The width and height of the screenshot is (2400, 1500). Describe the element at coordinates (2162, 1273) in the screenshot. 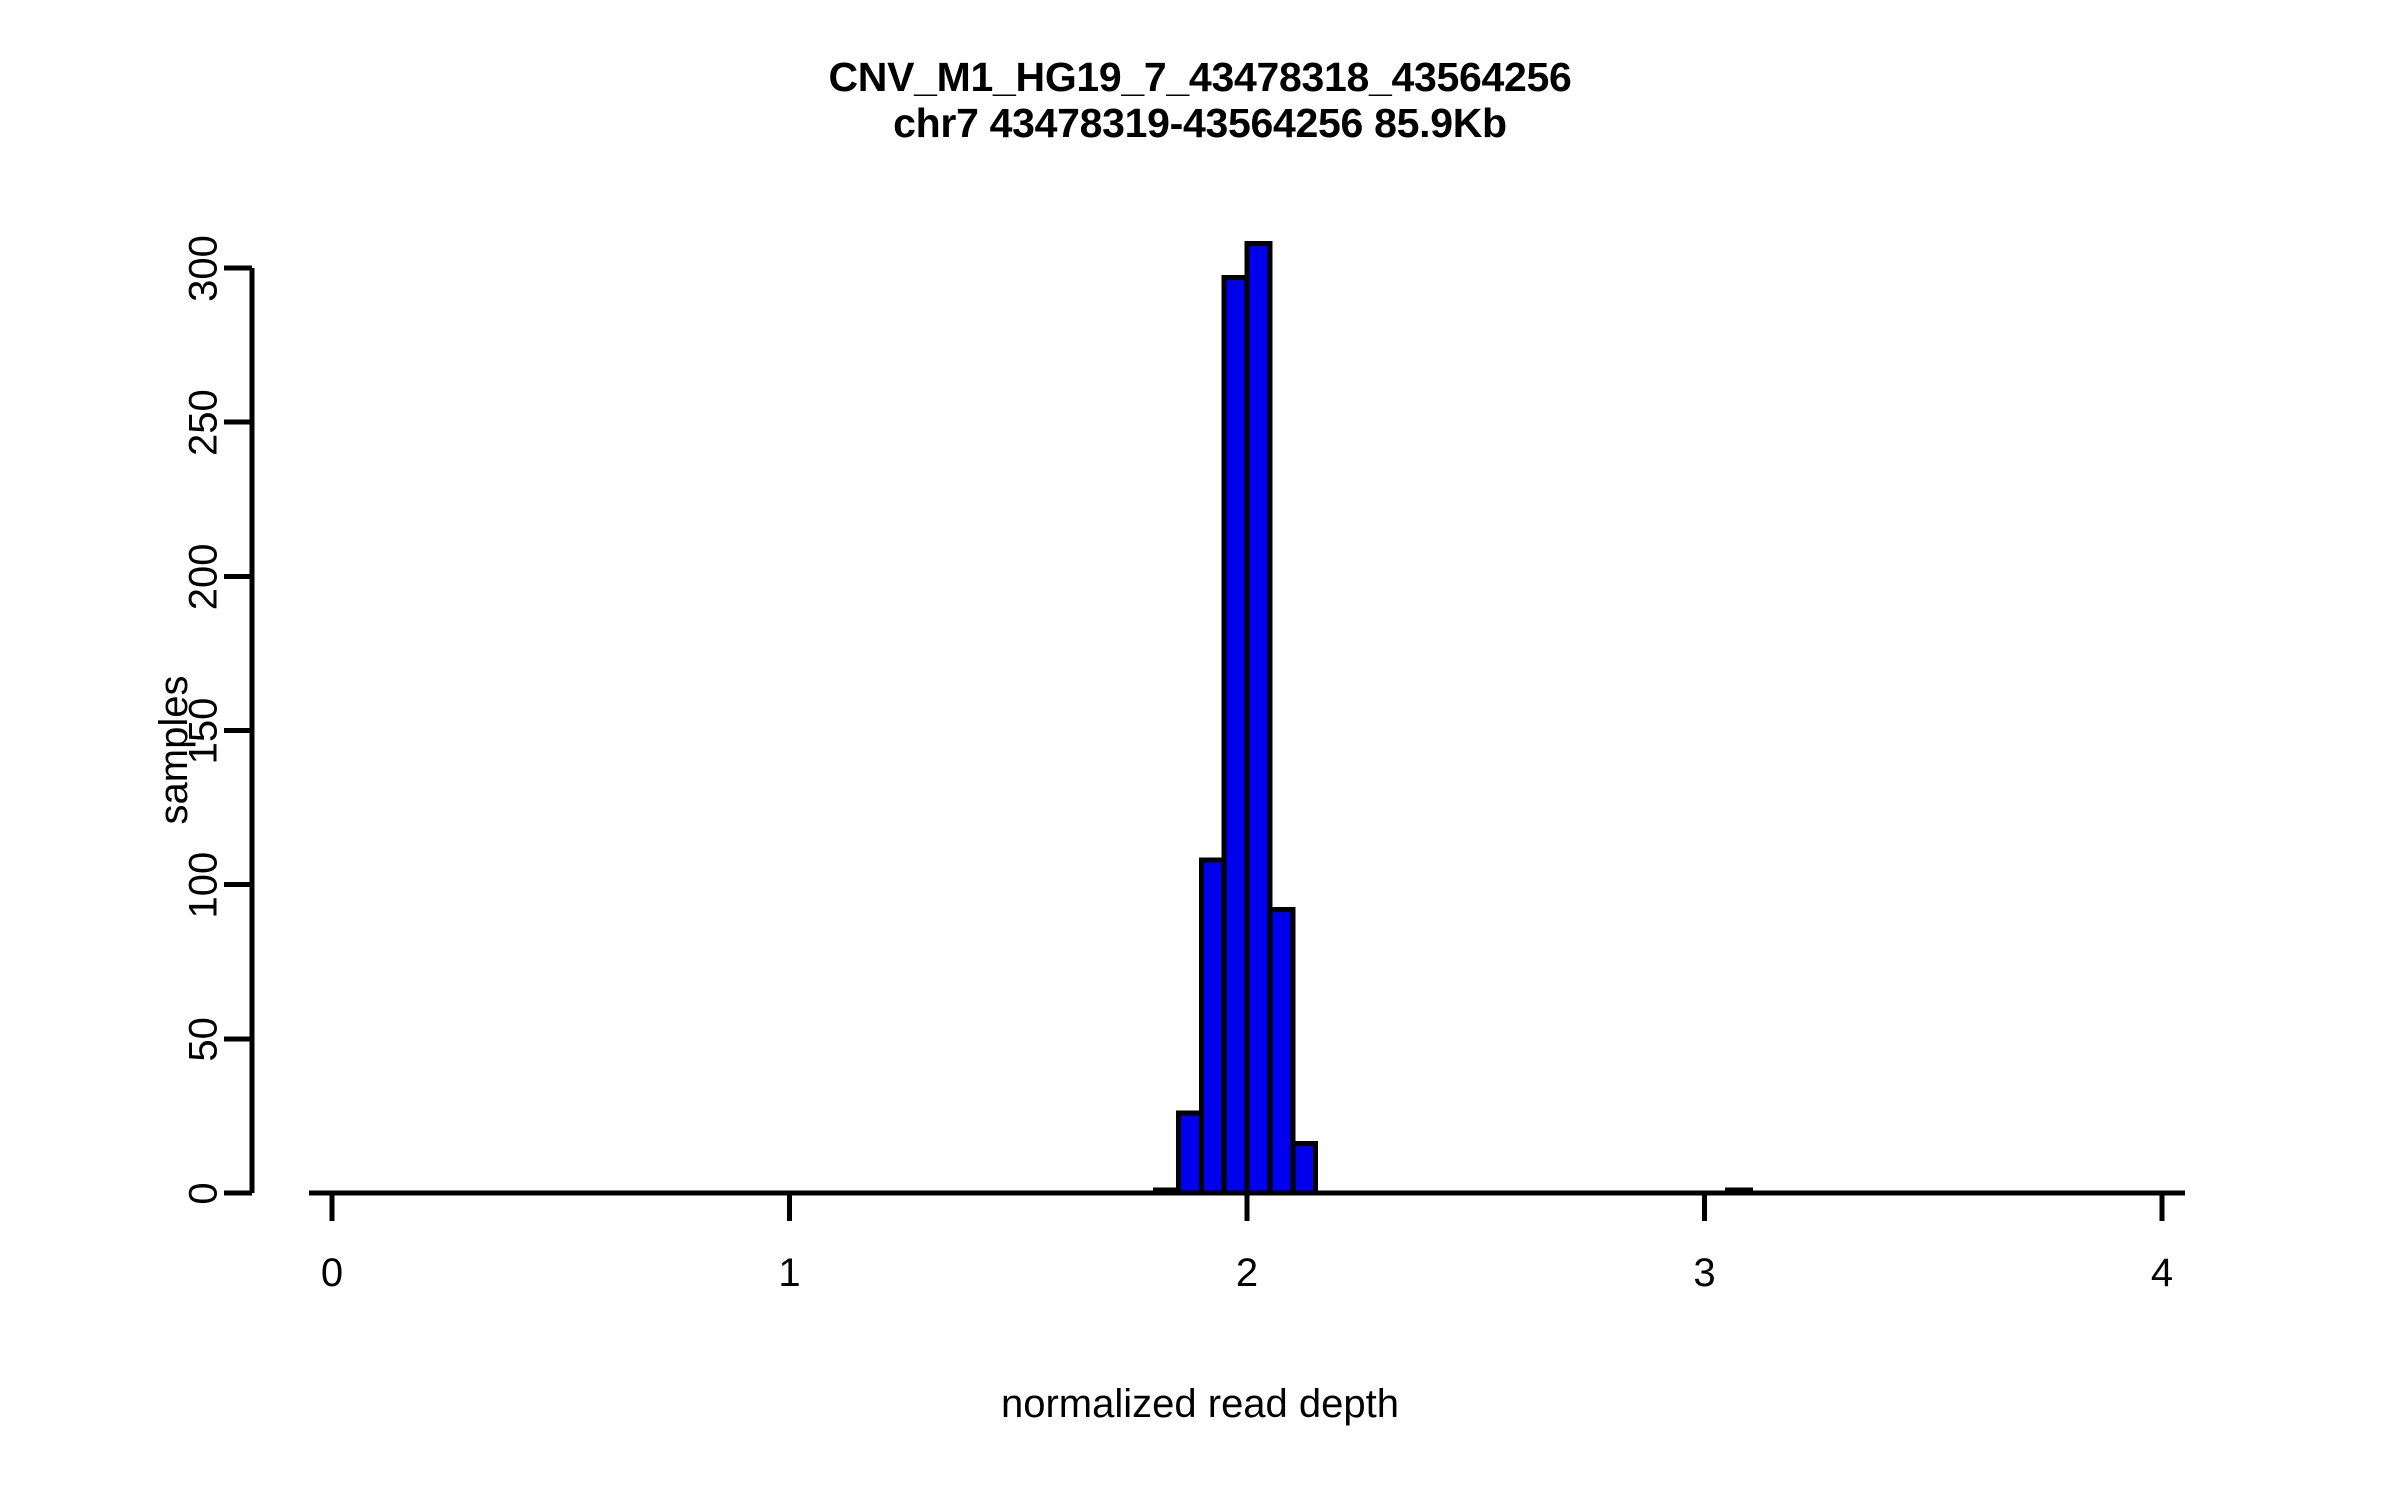

I see `x-axis-tick-label: 4` at that location.